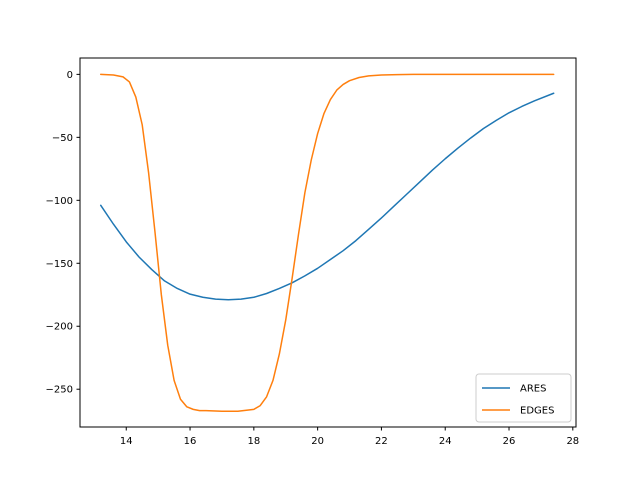 The image size is (640, 480). What do you see at coordinates (523, 398) in the screenshot?
I see `legend: ARES EDGES` at bounding box center [523, 398].